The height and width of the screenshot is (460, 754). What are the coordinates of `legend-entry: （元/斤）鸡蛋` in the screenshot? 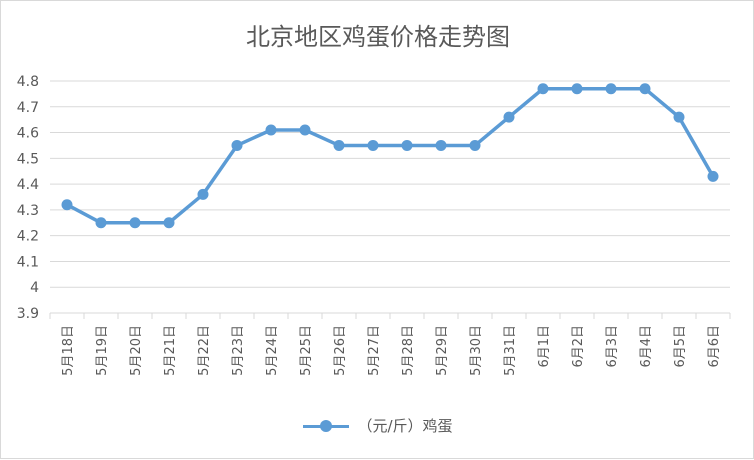 It's located at (378, 425).